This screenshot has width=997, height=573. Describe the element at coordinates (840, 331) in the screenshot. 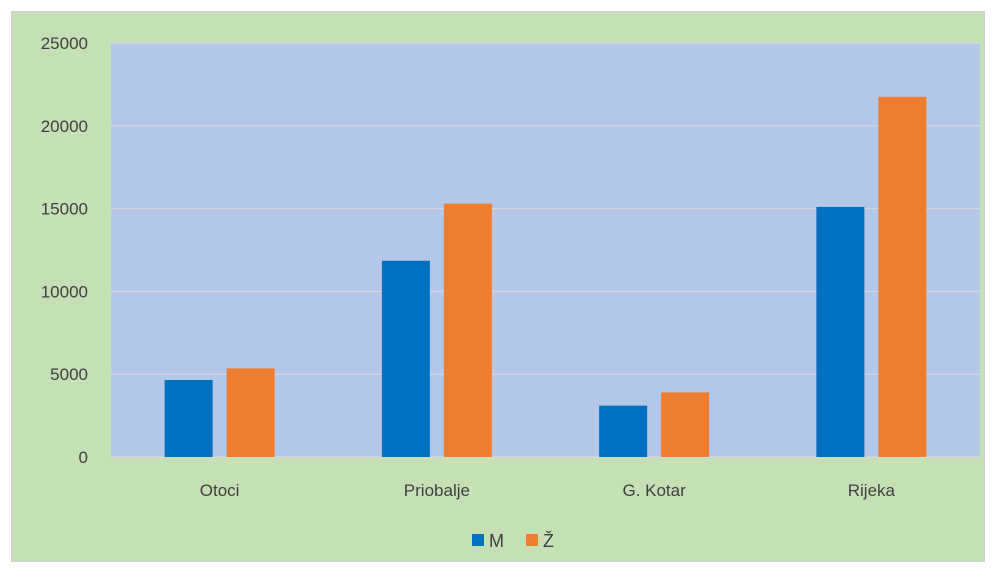

I see `bar-M-Rijeka` at that location.